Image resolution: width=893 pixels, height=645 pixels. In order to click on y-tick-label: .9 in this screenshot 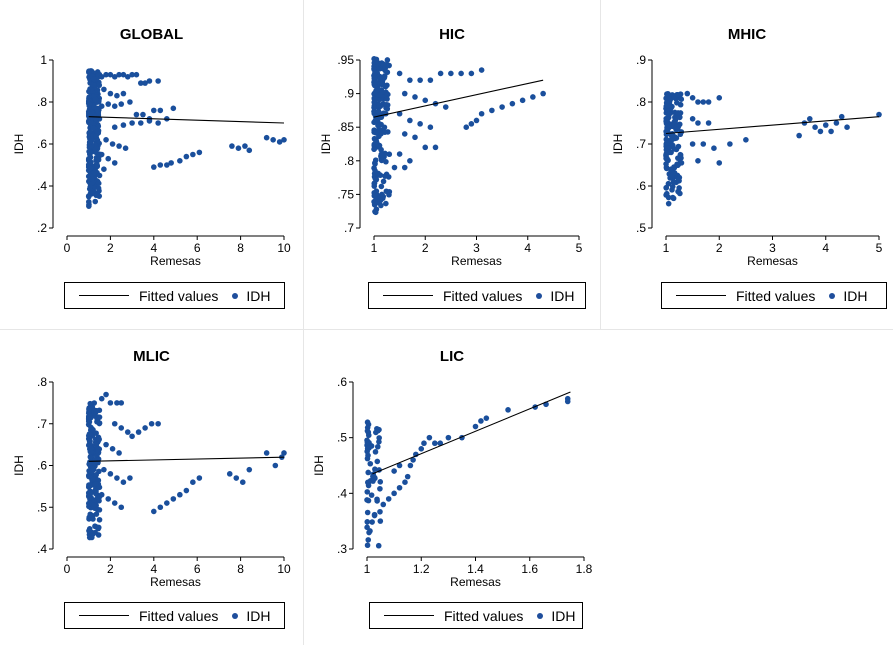, I will do `click(349, 94)`.